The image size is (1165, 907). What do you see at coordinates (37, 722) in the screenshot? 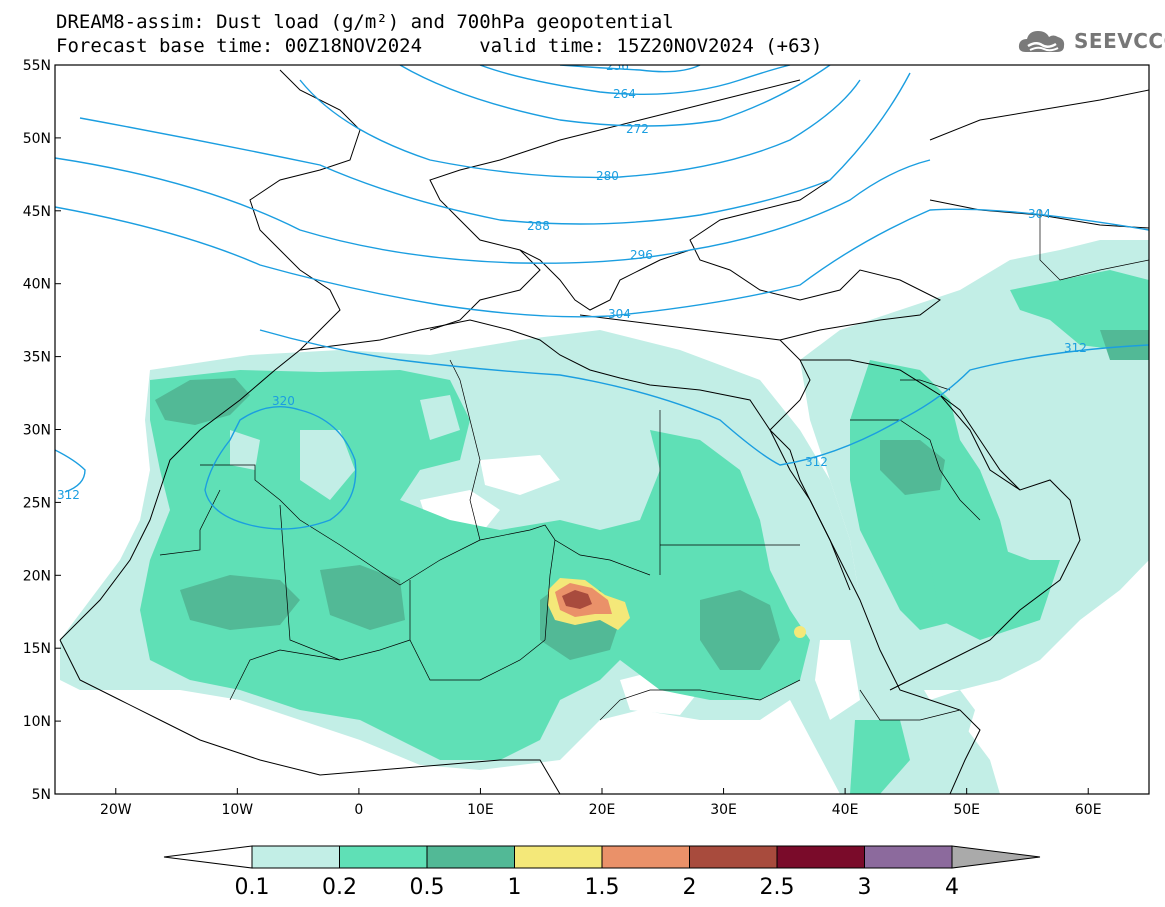
I see `lat-label: 10N` at bounding box center [37, 722].